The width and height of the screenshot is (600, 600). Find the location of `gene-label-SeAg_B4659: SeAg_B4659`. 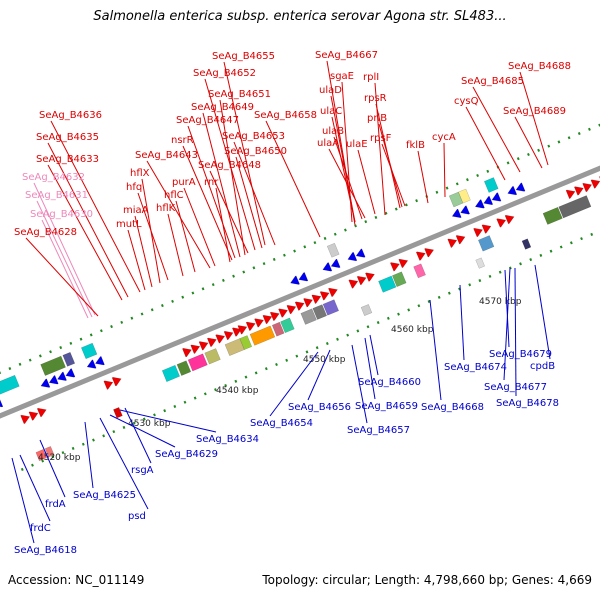

gene-label-SeAg_B4659: SeAg_B4659 is located at coordinates (386, 406).